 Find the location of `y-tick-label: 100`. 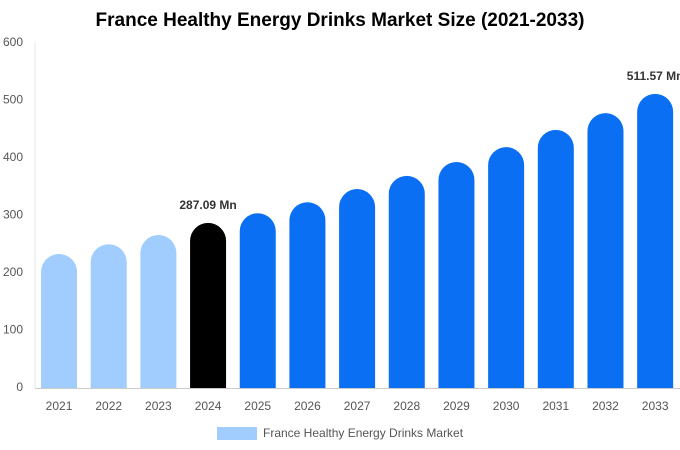

y-tick-label: 100 is located at coordinates (13, 330).